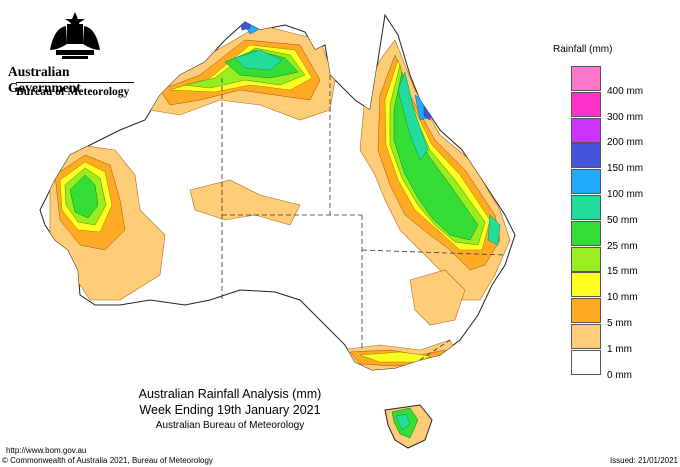 The width and height of the screenshot is (680, 467). What do you see at coordinates (46, 450) in the screenshot?
I see `website-url: http://www.bom.gov.au` at bounding box center [46, 450].